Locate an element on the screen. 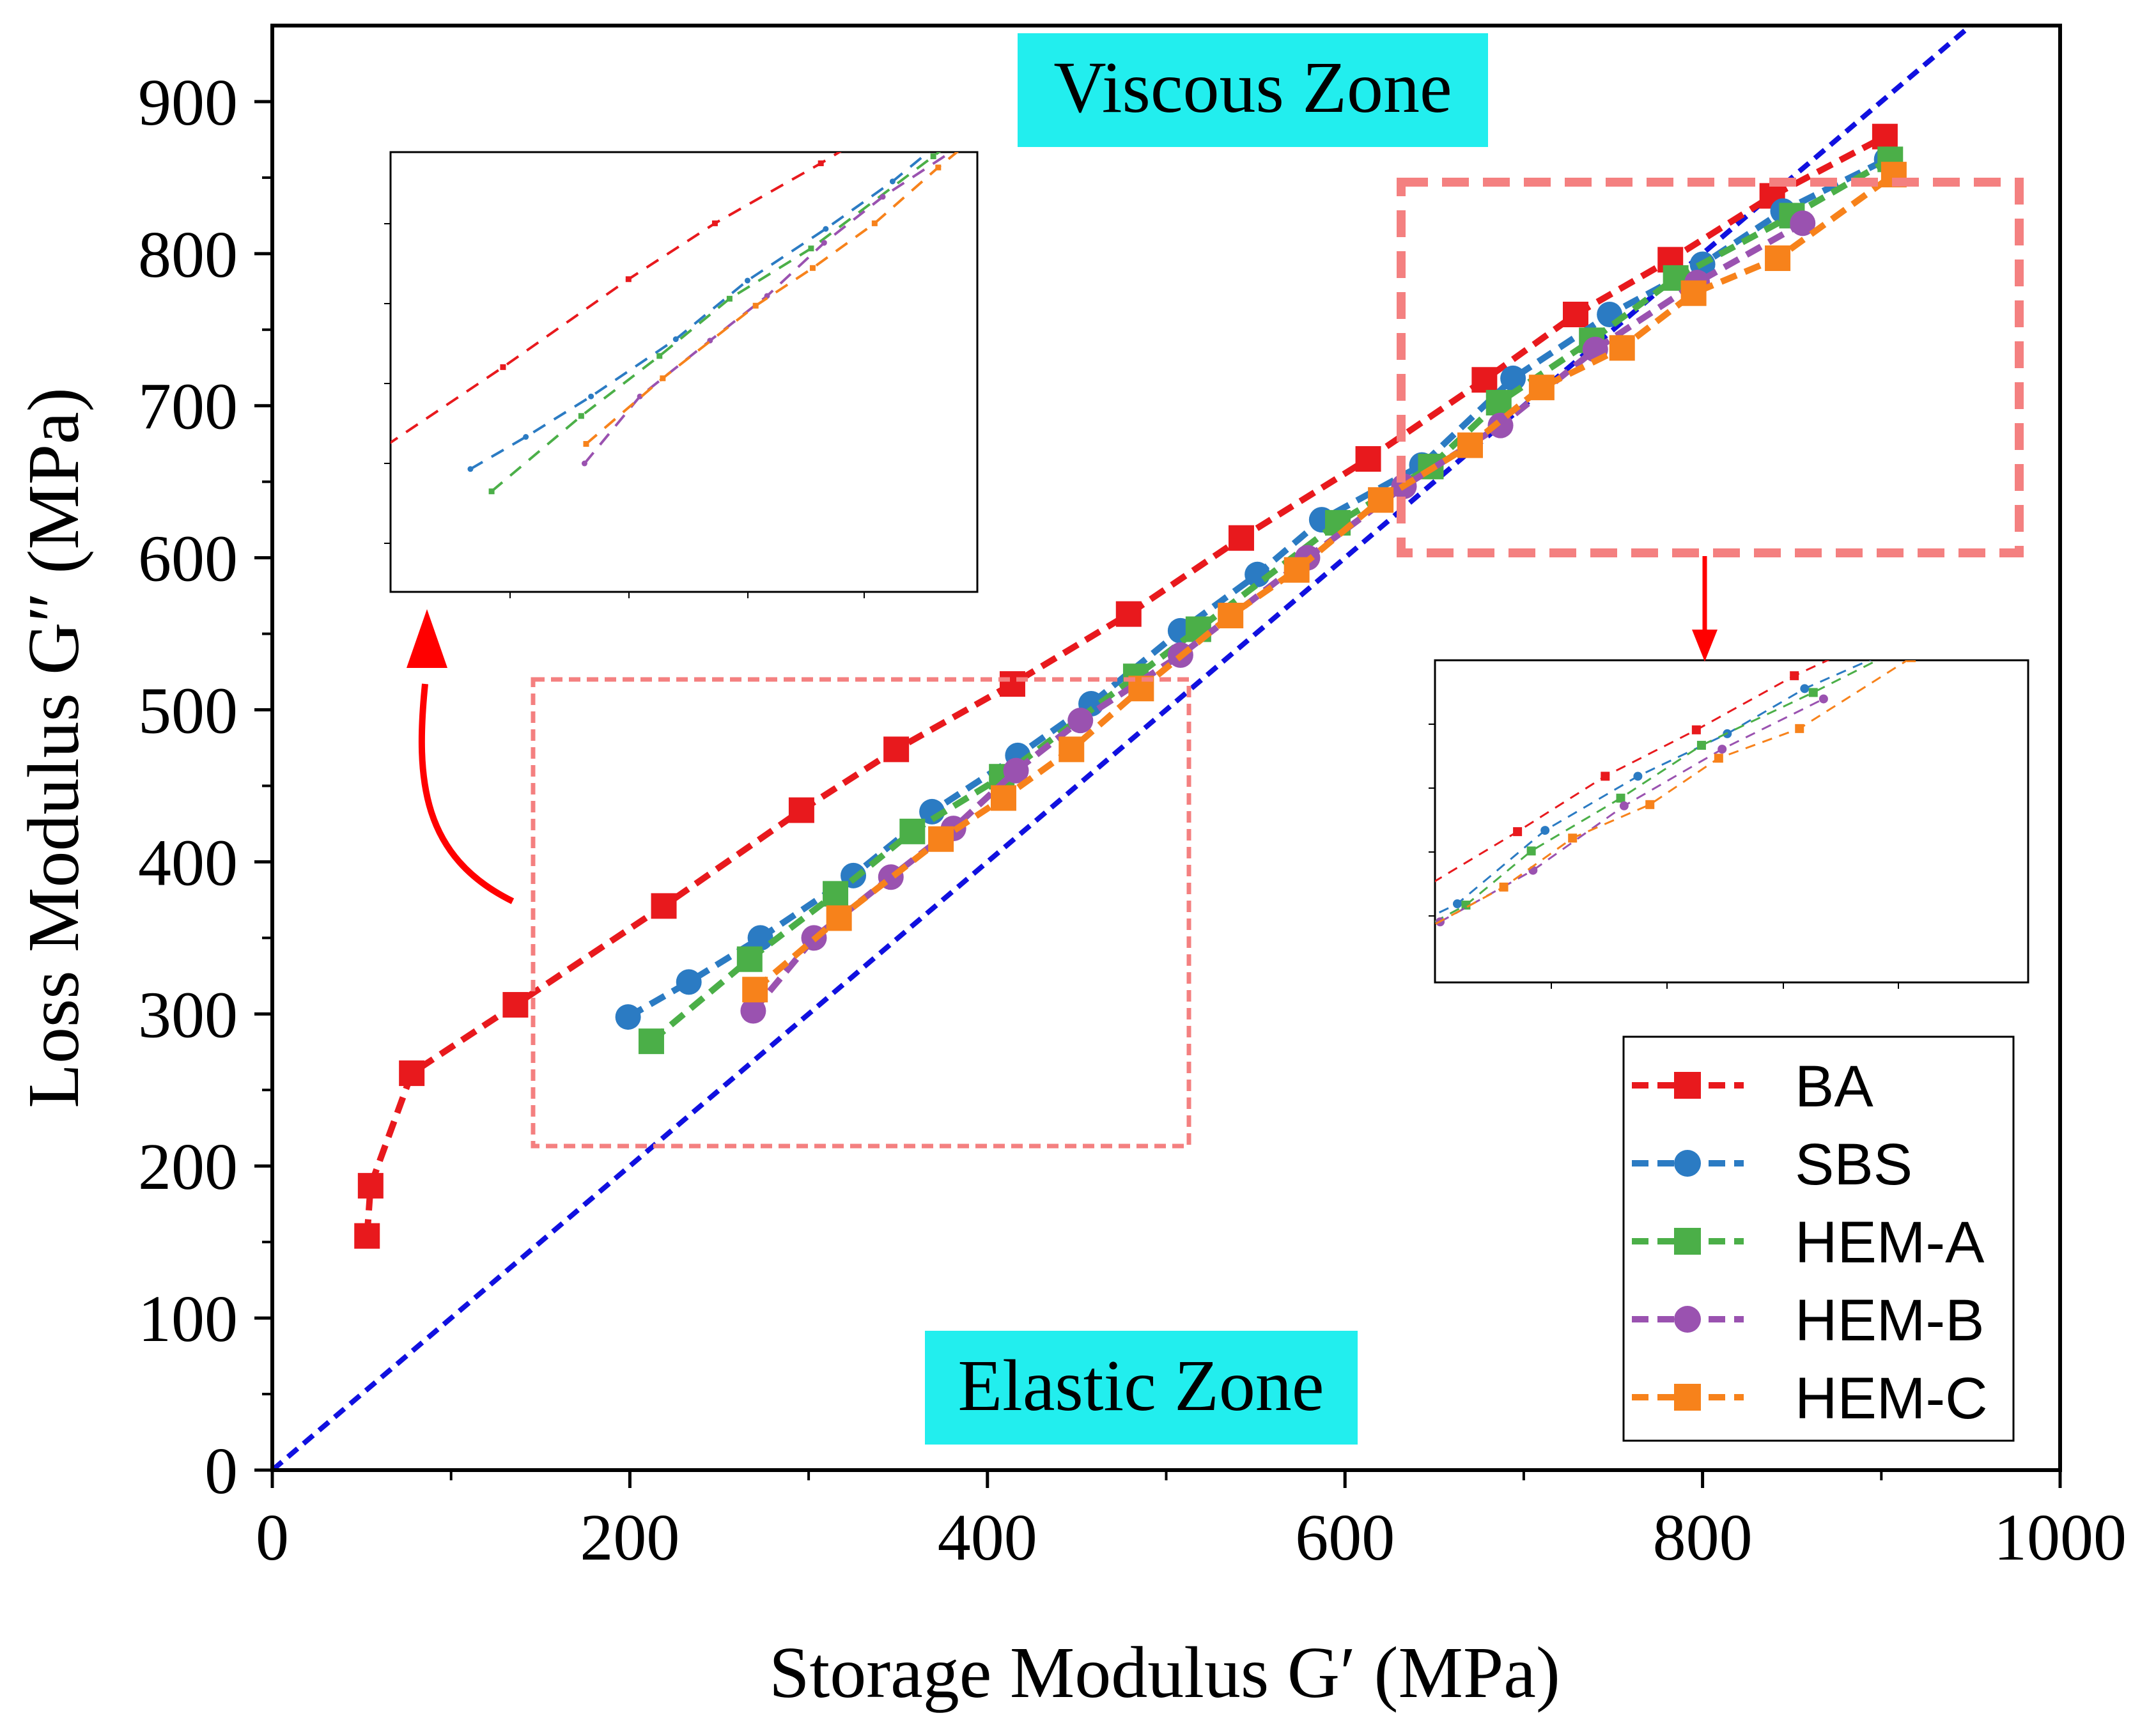 This screenshot has height=1736, width=2156. series-ba is located at coordinates (535, 412).